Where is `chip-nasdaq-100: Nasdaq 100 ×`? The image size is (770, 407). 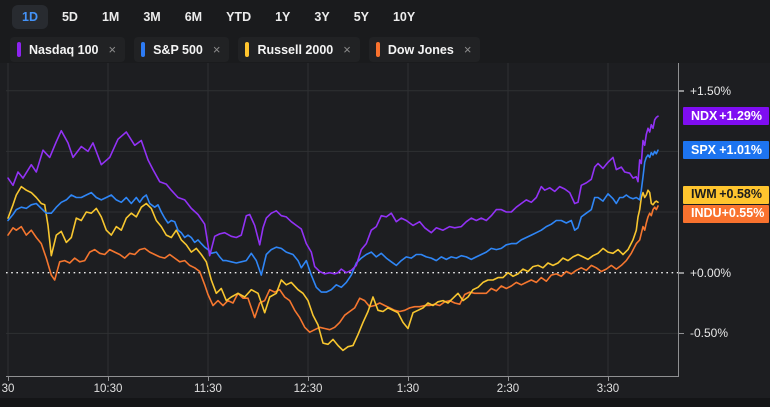 chip-nasdaq-100: Nasdaq 100 × is located at coordinates (68, 49).